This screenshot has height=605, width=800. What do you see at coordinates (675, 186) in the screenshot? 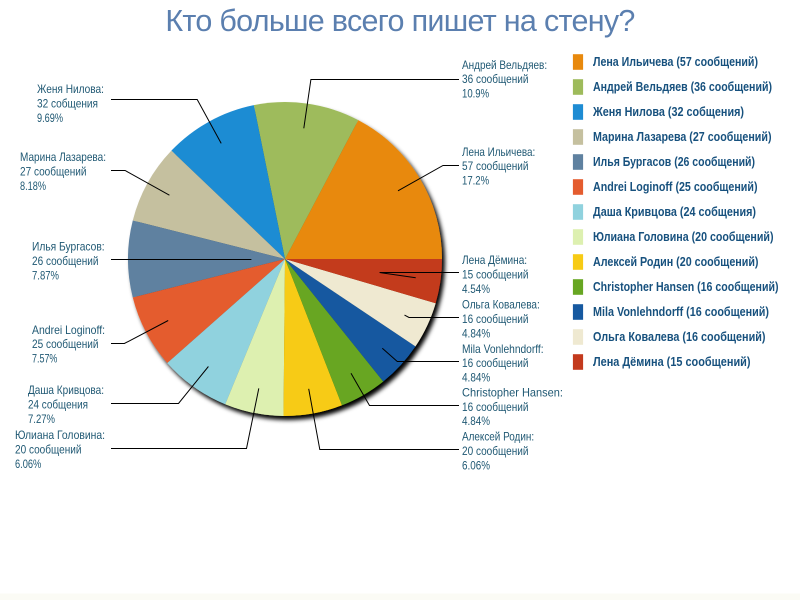
I see `svg-text: Andrei Loginoff (25 сообщений)` at bounding box center [675, 186].